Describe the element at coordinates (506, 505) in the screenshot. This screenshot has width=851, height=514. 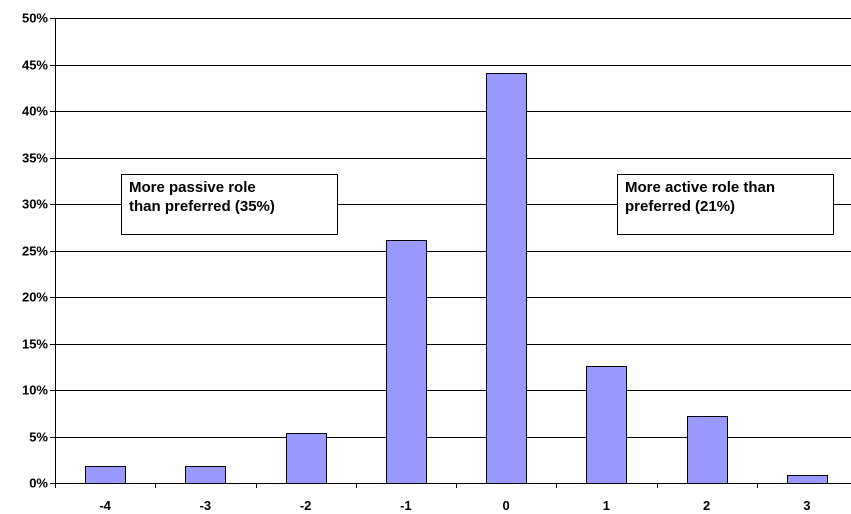
I see `x-tick-label: 0` at that location.